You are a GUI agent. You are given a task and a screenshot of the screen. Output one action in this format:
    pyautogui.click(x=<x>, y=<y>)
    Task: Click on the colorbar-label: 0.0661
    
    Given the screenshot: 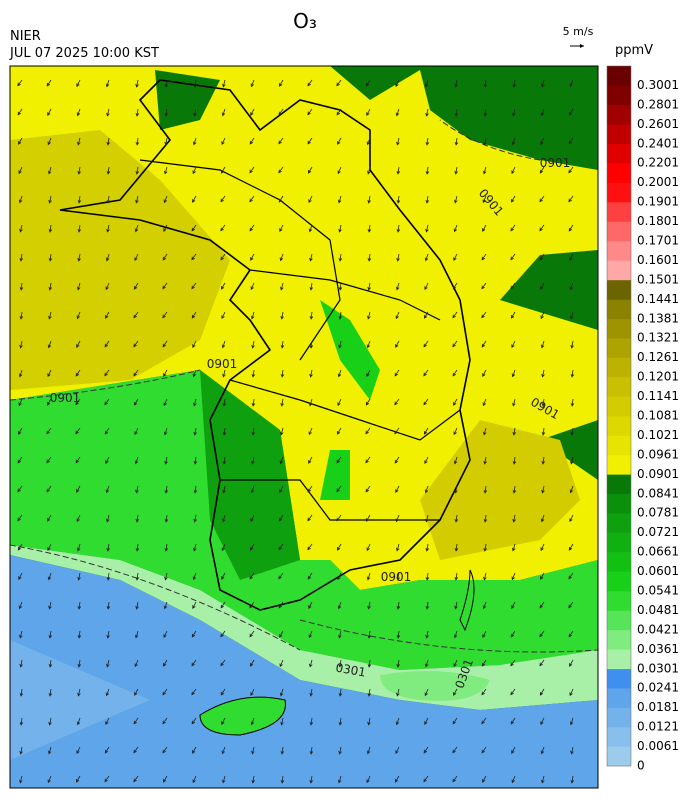 What is the action you would take?
    pyautogui.click(x=658, y=552)
    